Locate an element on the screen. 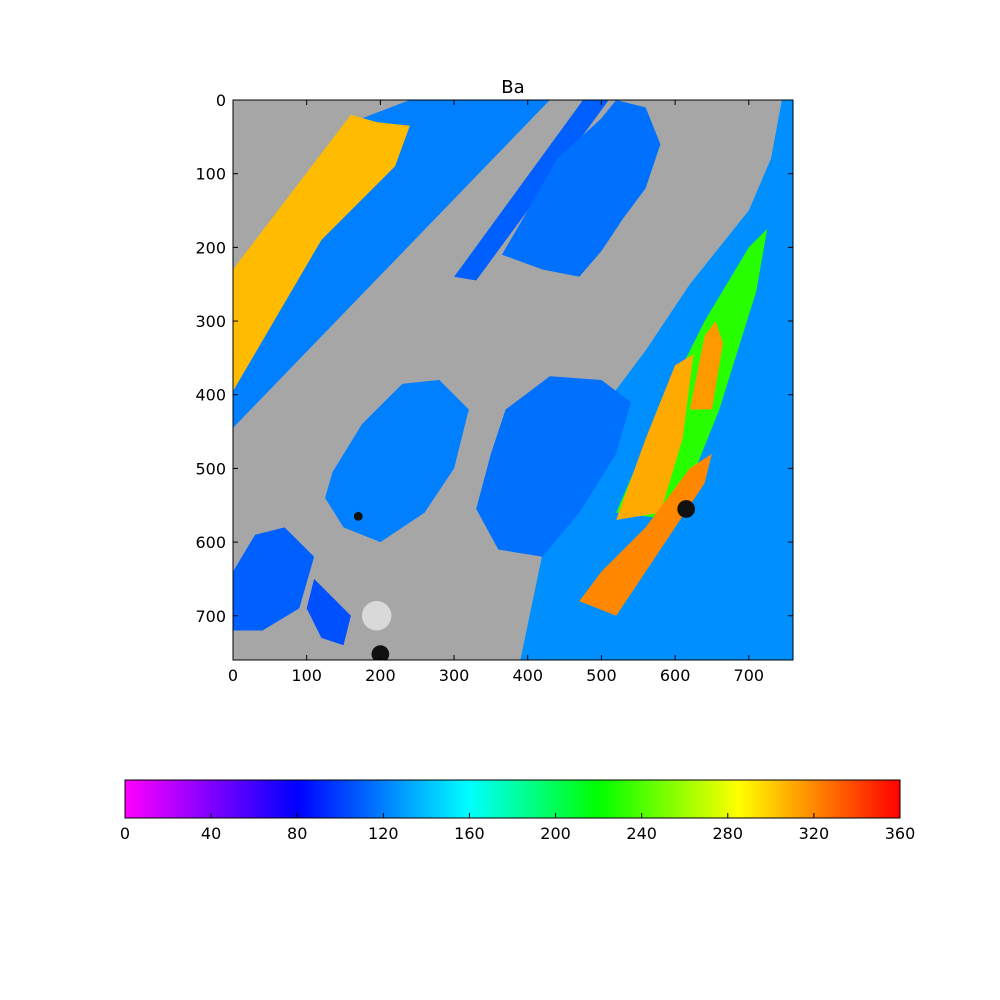 The height and width of the screenshot is (1000, 1000). colorbar-ticks: 0 40 80 120 160 200 240 280 320 360 is located at coordinates (517, 828).